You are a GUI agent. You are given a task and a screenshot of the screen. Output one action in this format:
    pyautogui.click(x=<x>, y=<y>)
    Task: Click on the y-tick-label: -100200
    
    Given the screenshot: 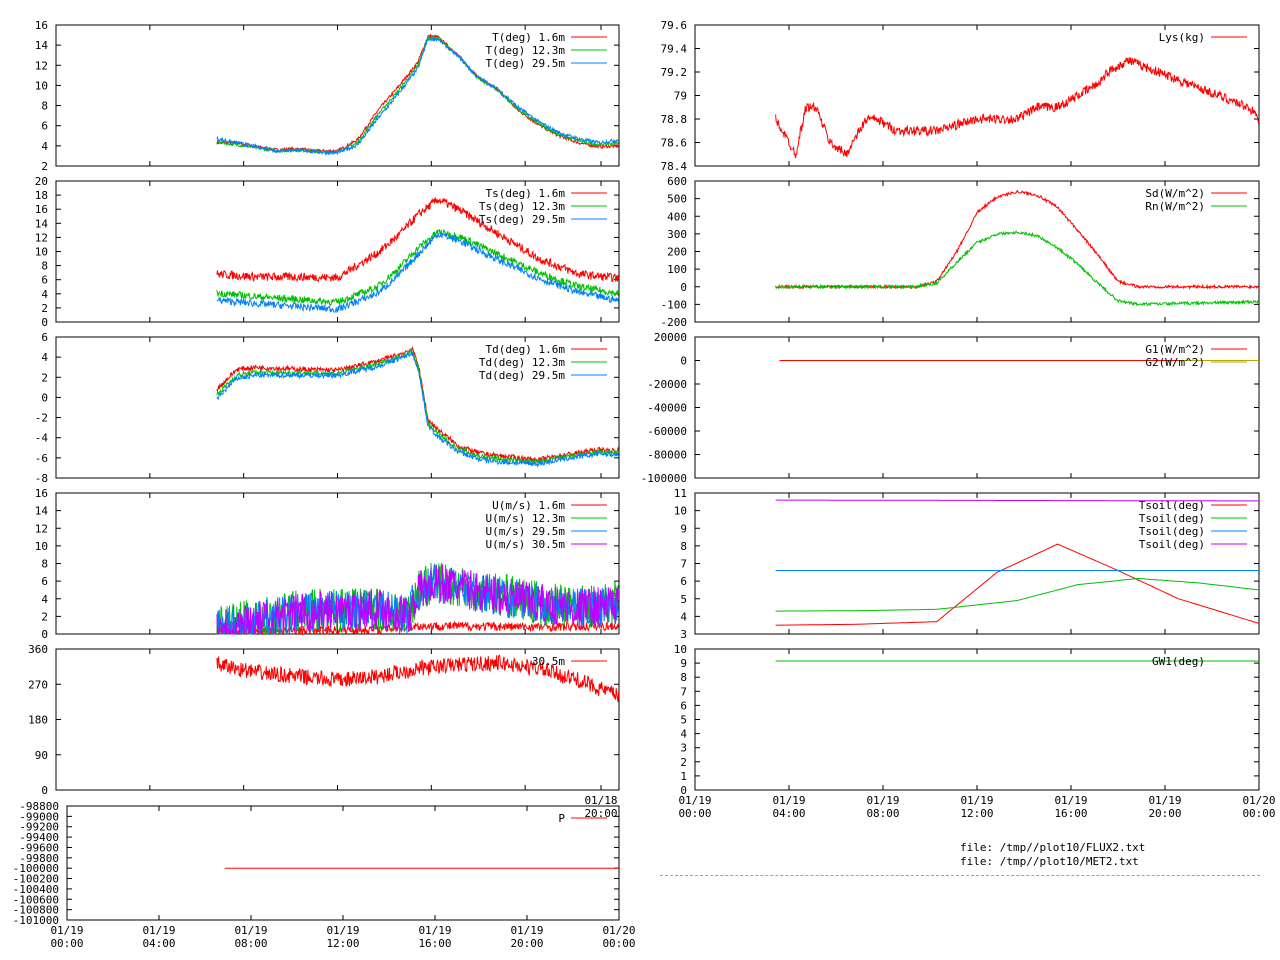 What is the action you would take?
    pyautogui.click(x=36, y=879)
    